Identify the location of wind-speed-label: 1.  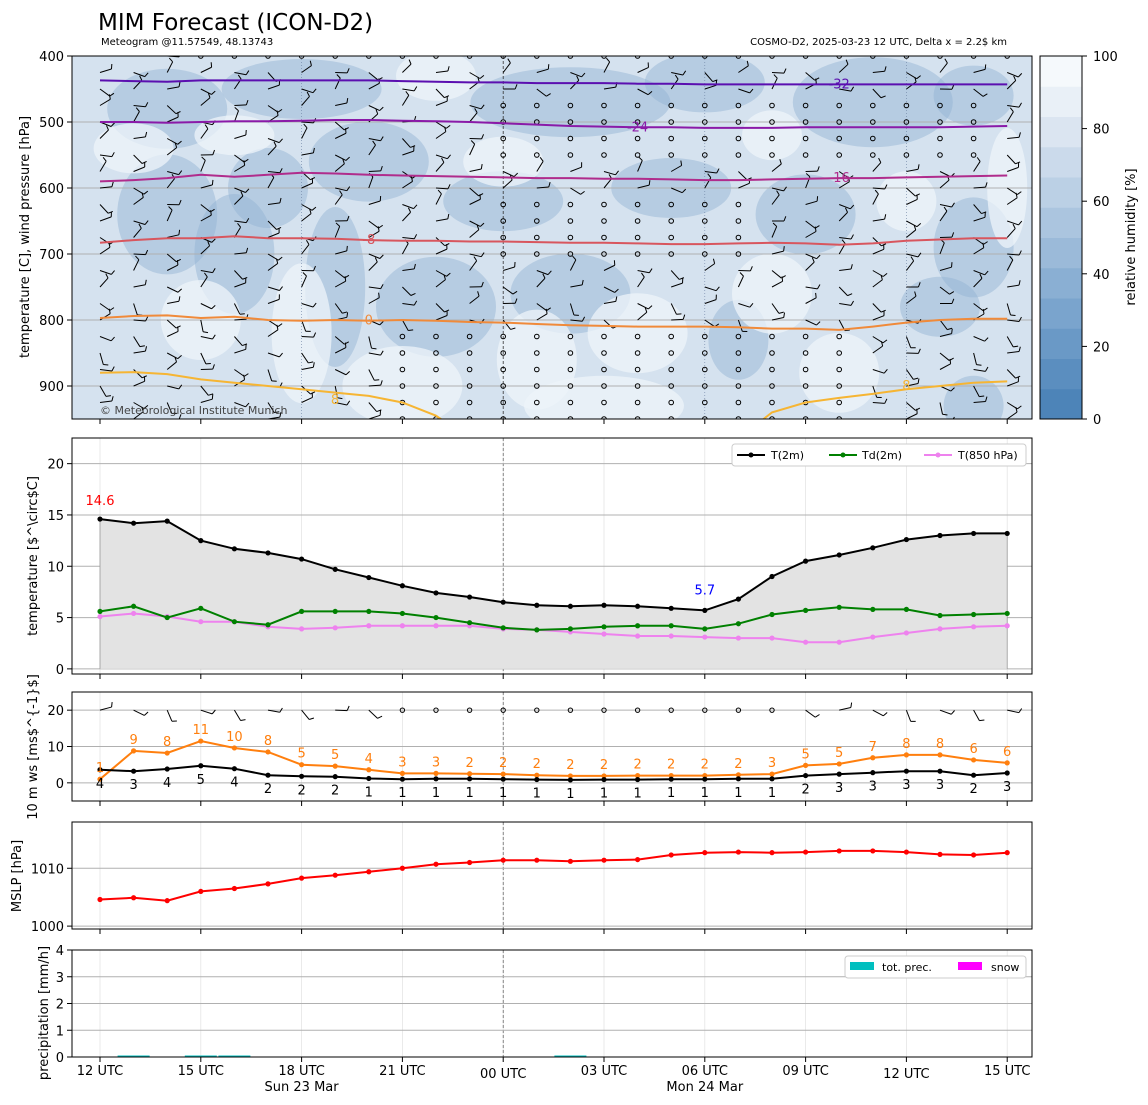
(537, 794).